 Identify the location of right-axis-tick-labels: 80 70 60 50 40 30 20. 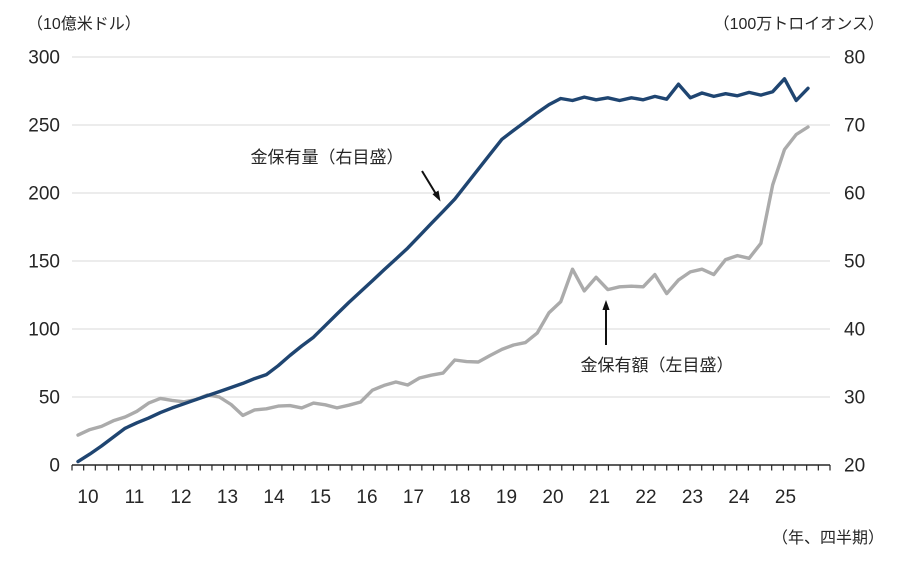
(854, 262).